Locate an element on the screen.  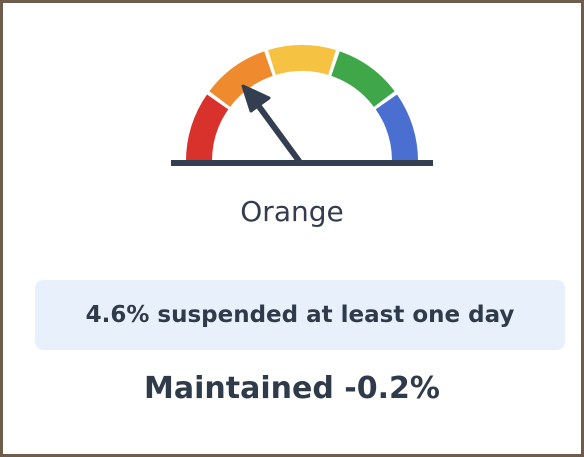
stat-box: 4.6% suspended at least one day is located at coordinates (300, 315).